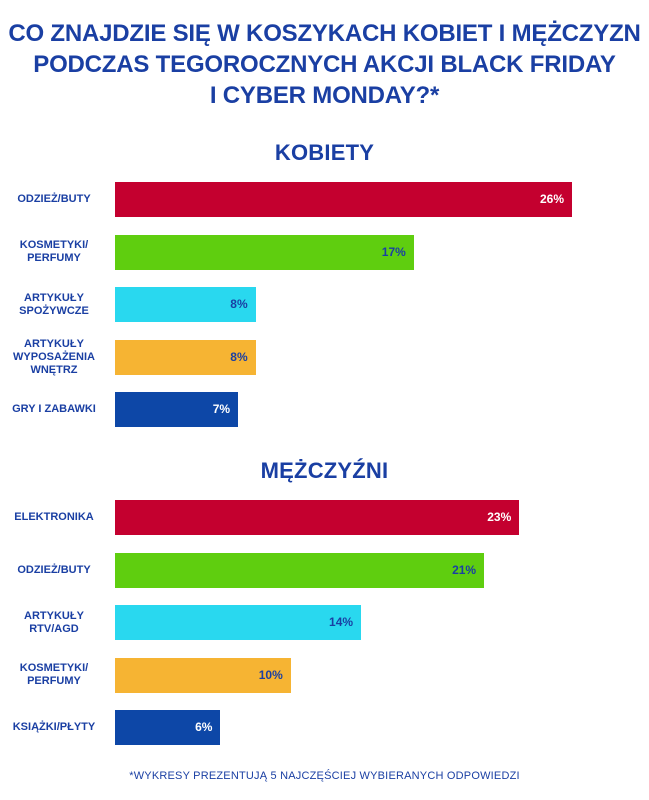  I want to click on category-label: ELEKTRONIKA, so click(54, 517).